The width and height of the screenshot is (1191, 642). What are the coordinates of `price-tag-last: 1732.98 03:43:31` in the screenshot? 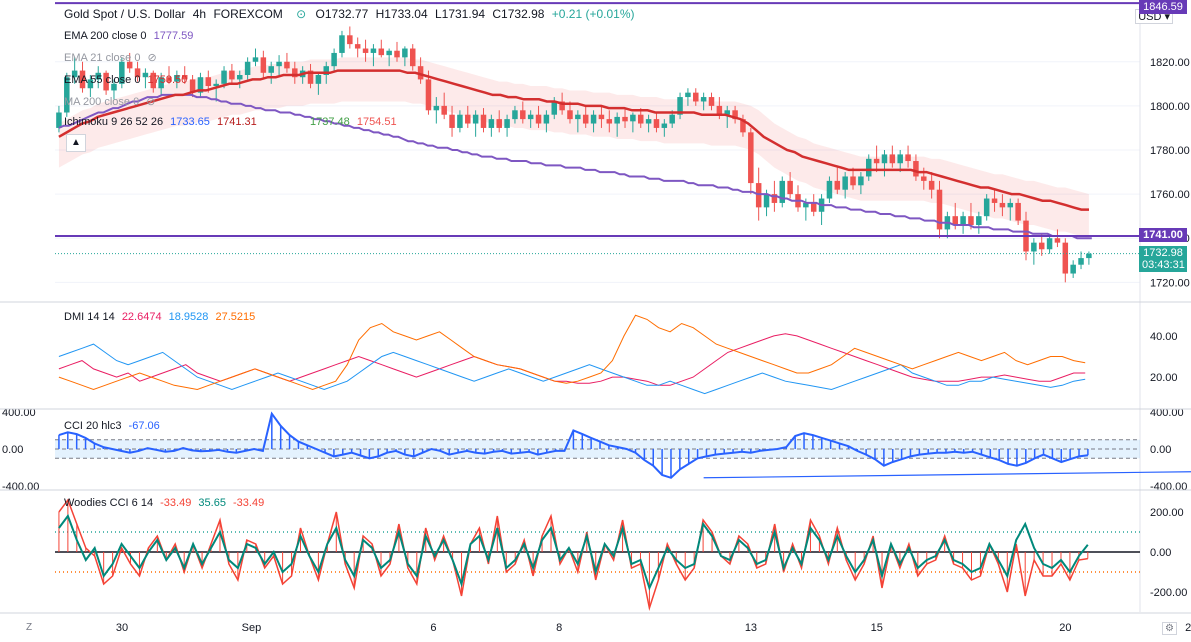 It's located at (1163, 259).